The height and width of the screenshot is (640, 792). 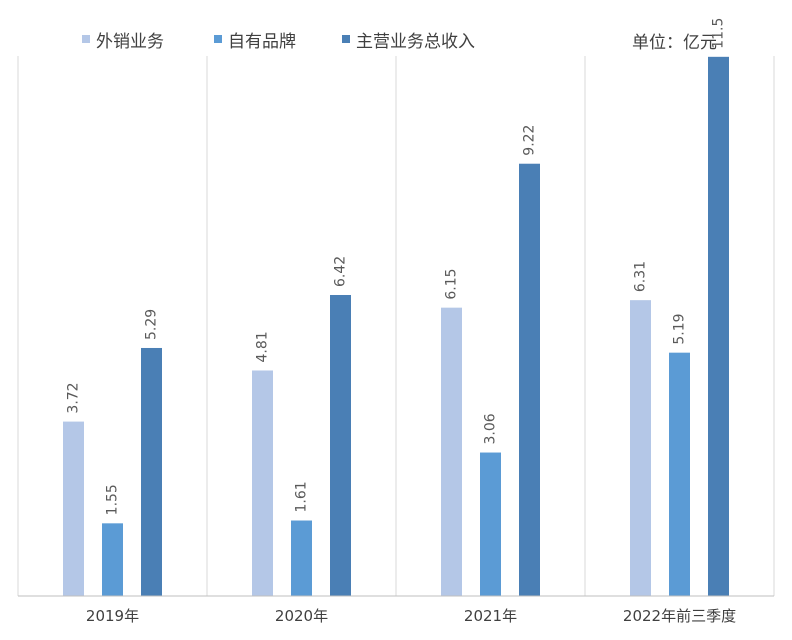 I want to click on legend-label-1: 自有品牌, so click(x=262, y=42).